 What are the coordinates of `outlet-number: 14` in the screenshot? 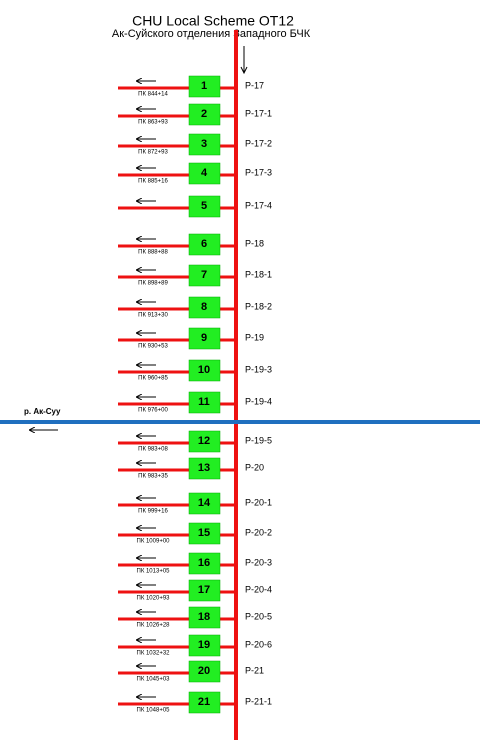 It's located at (204, 503).